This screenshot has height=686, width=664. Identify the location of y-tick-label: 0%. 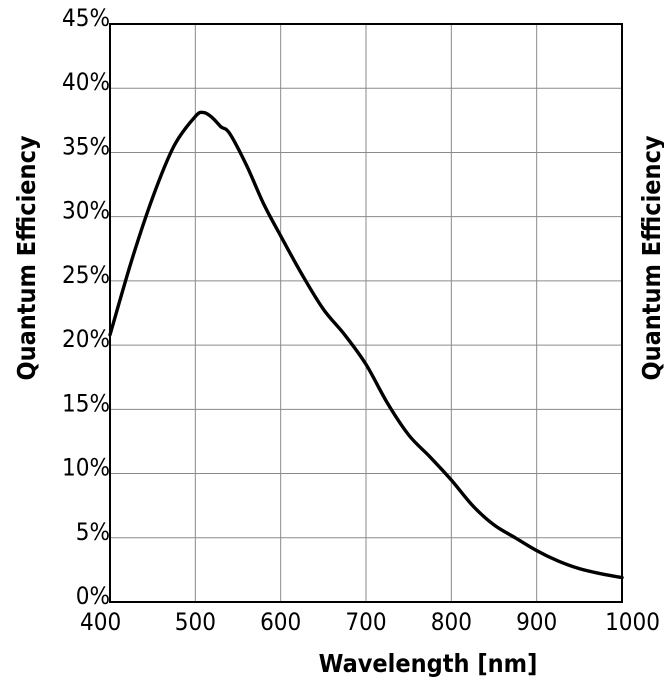
(93, 596).